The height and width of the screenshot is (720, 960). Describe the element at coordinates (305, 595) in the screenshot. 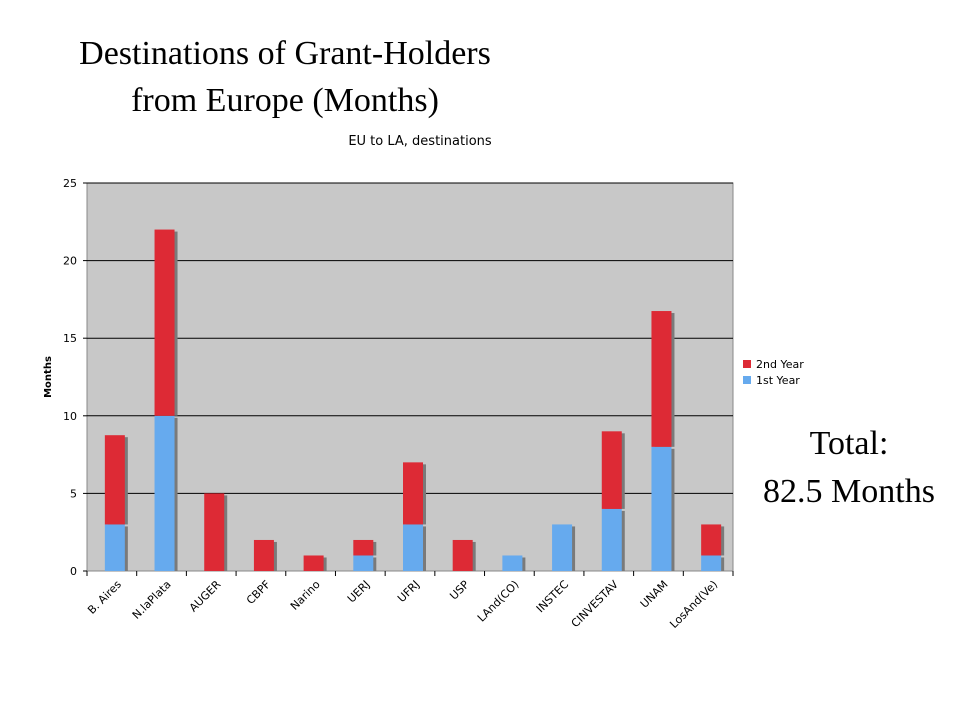

I see `x-tick-label: Narino` at that location.